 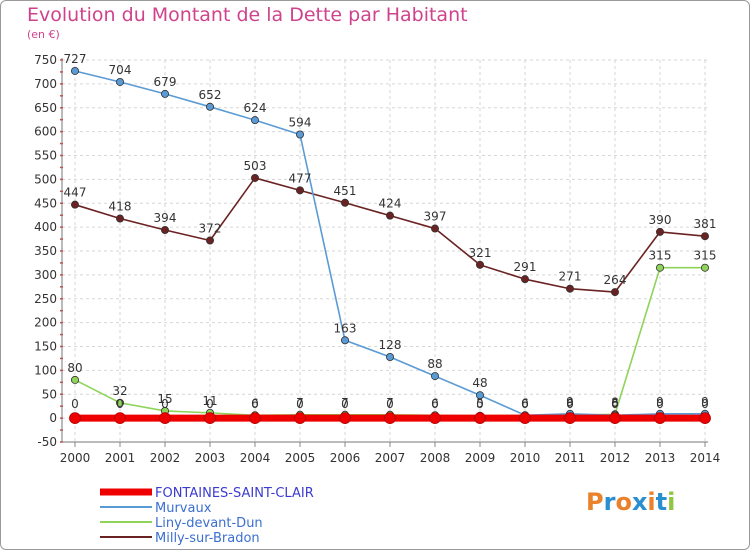 What do you see at coordinates (47, 442) in the screenshot?
I see `y-tick-label: -50` at bounding box center [47, 442].